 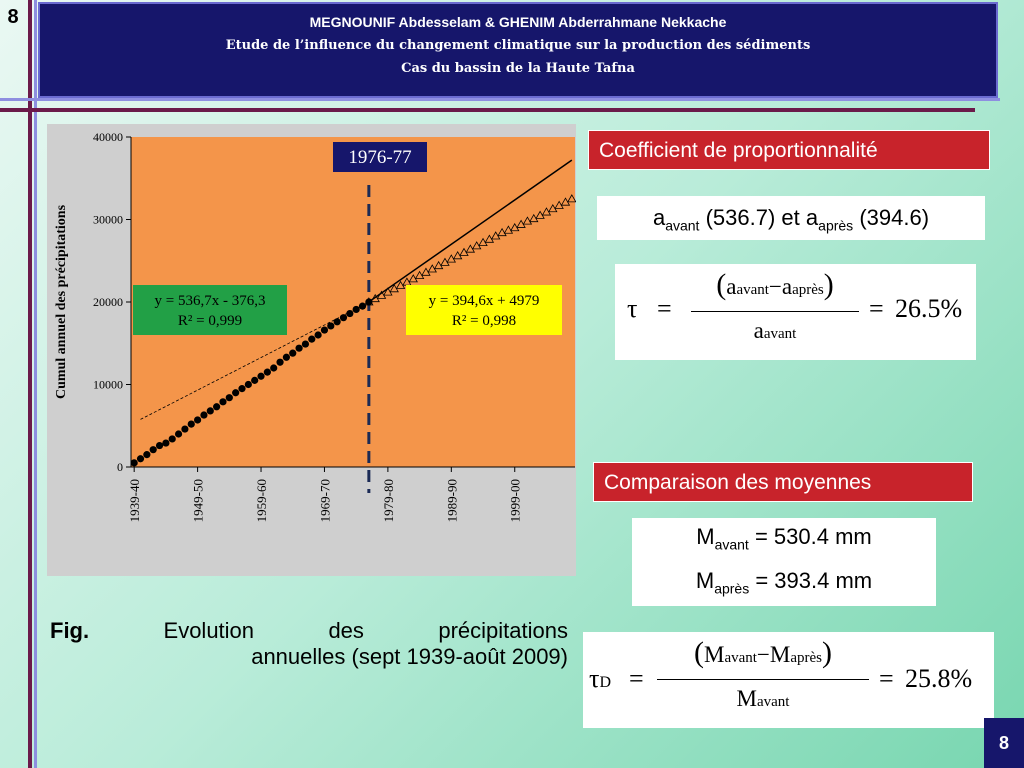 What do you see at coordinates (939, 678) in the screenshot?
I see `taud-result: 25.8%` at bounding box center [939, 678].